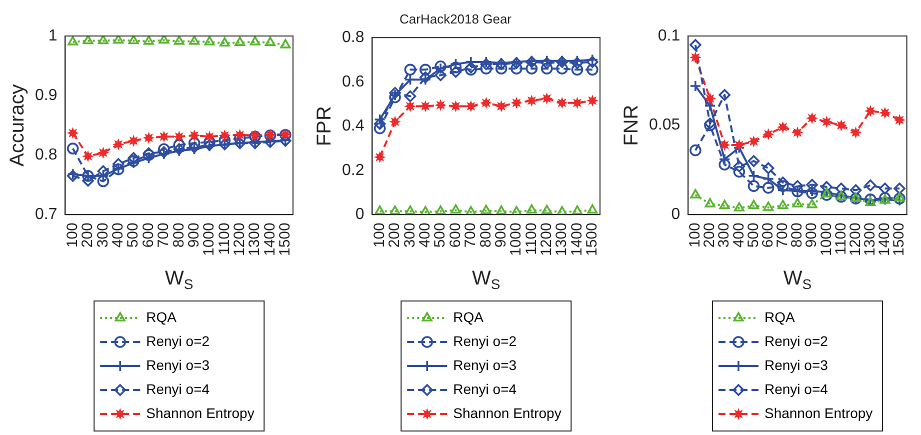 The width and height of the screenshot is (921, 435). I want to click on y-axis-title: FPR, so click(325, 126).